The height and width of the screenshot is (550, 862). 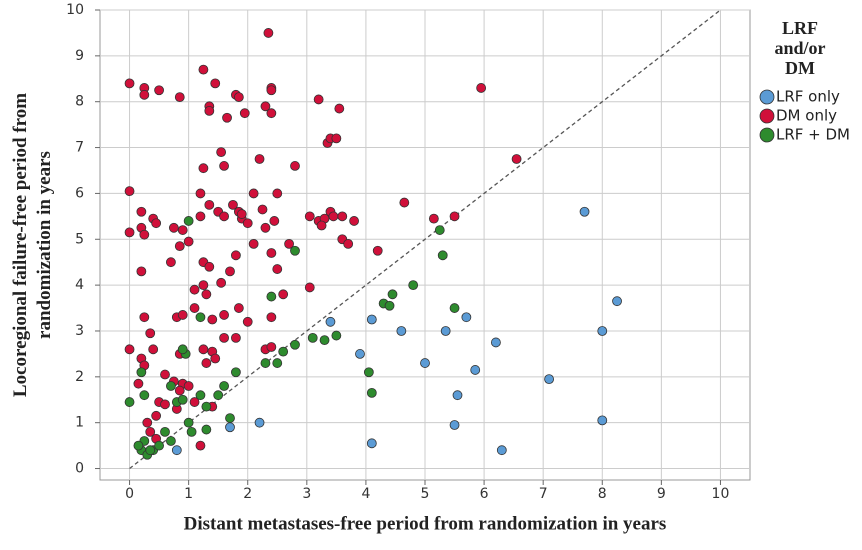 I want to click on x-tick-label: 3, so click(x=306, y=494).